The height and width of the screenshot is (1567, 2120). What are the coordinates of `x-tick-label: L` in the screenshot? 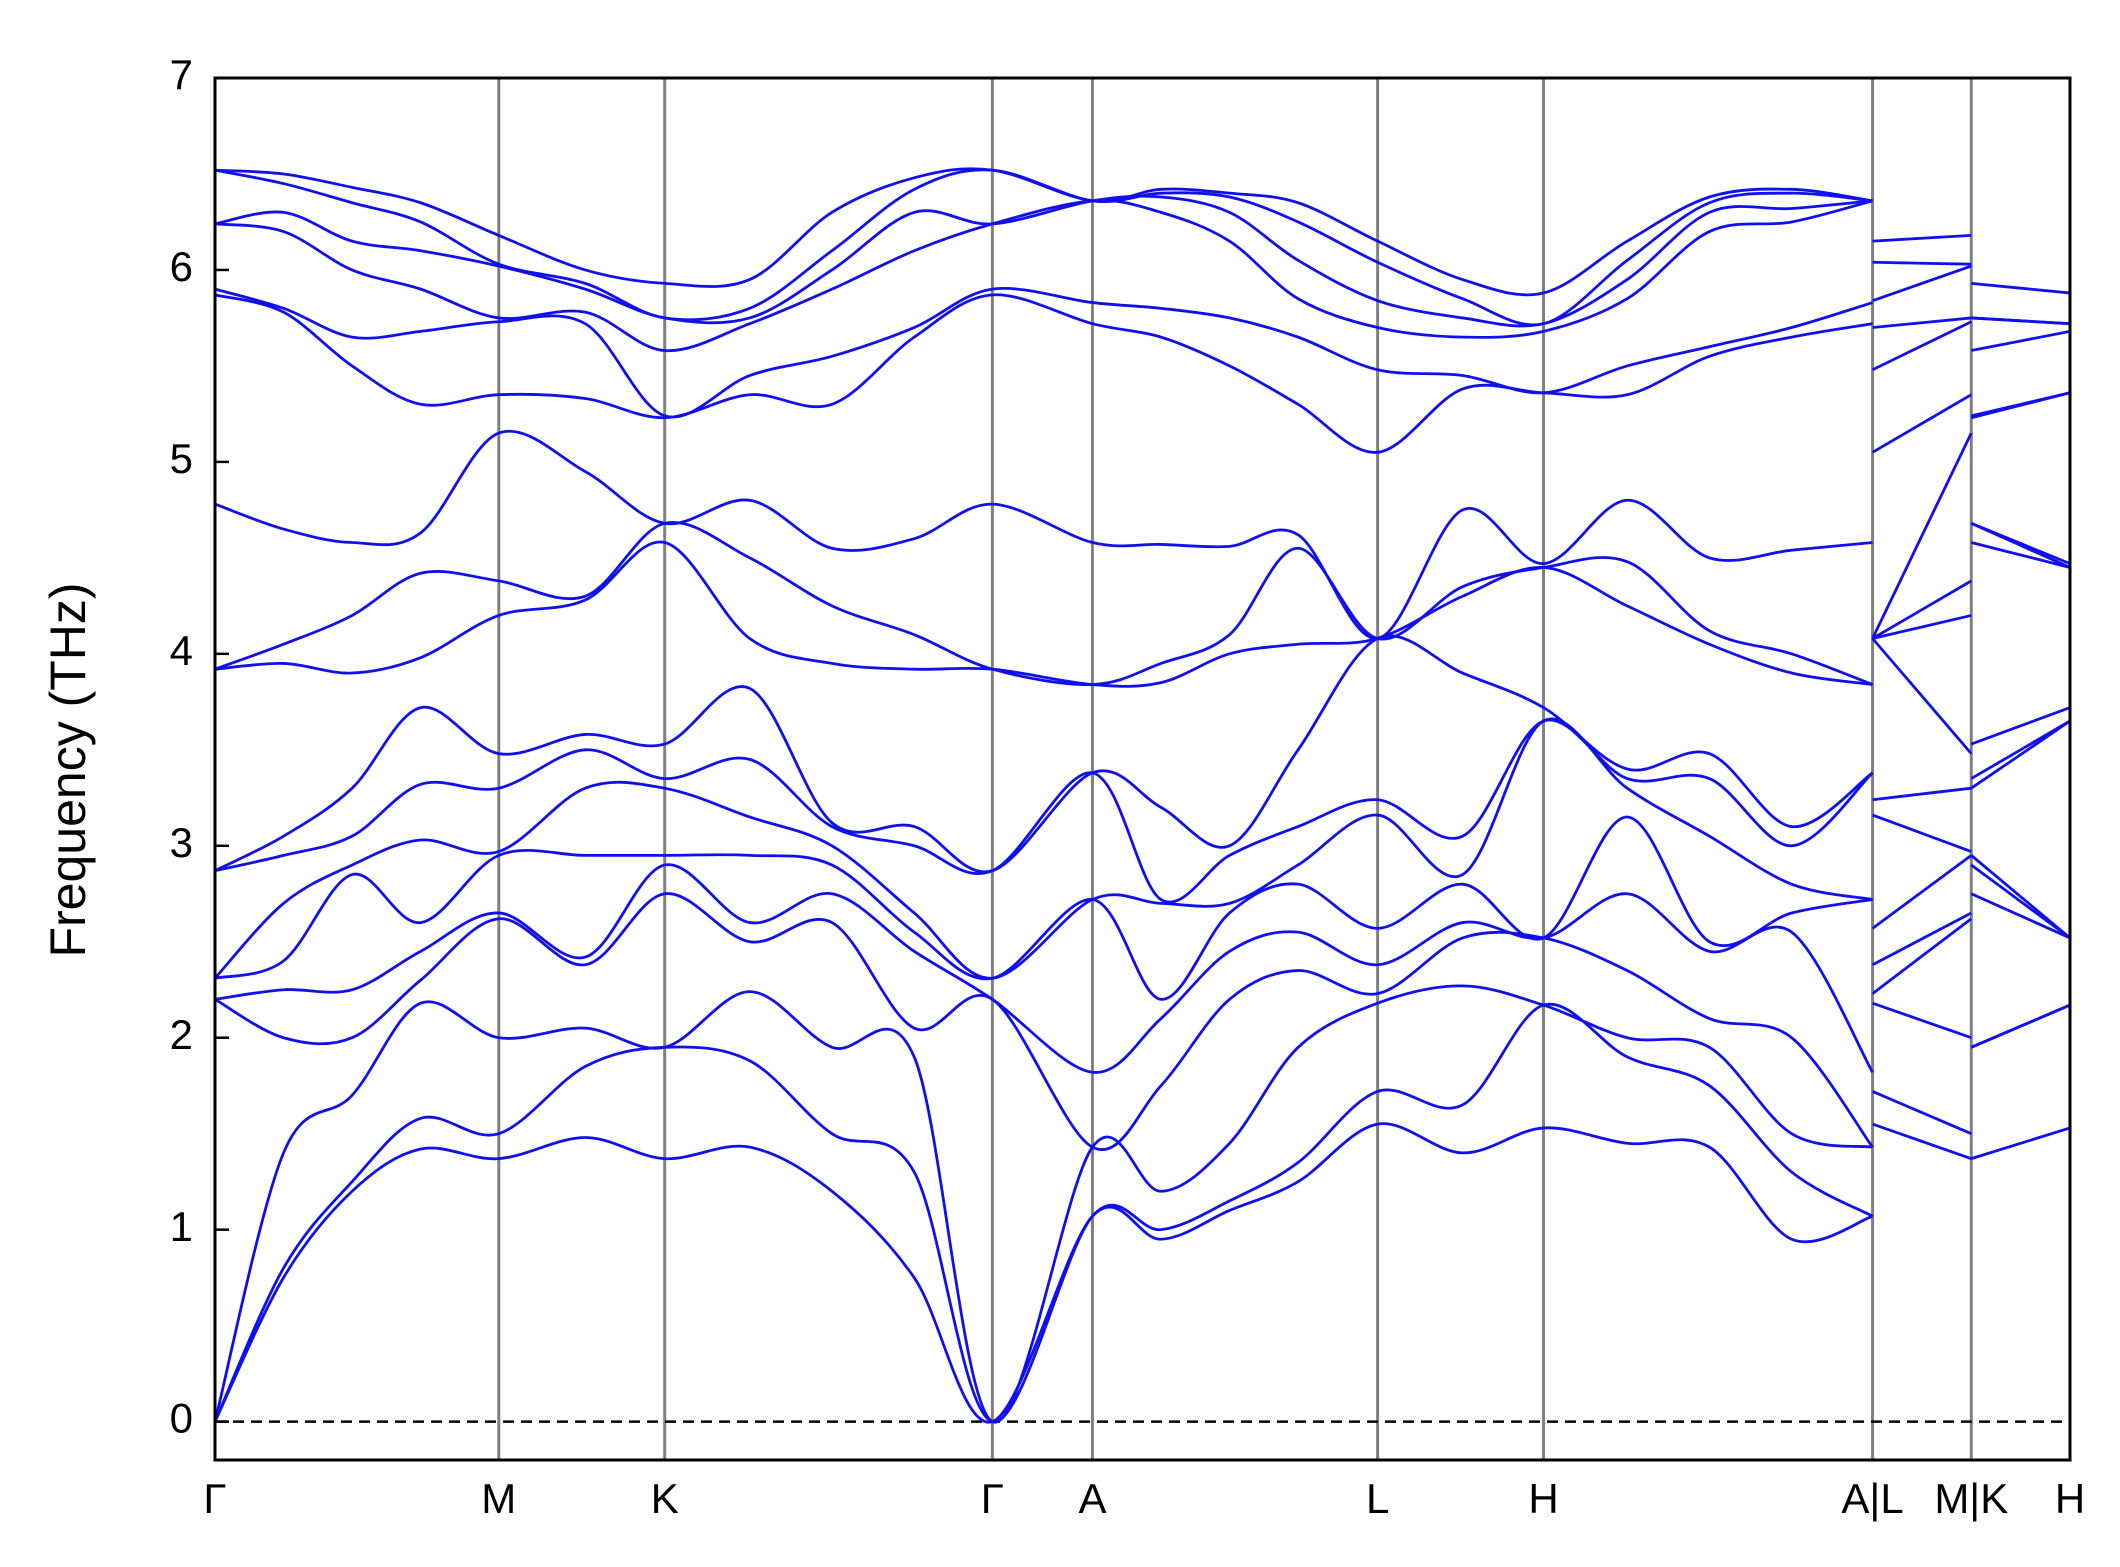 It's located at (1377, 1498).